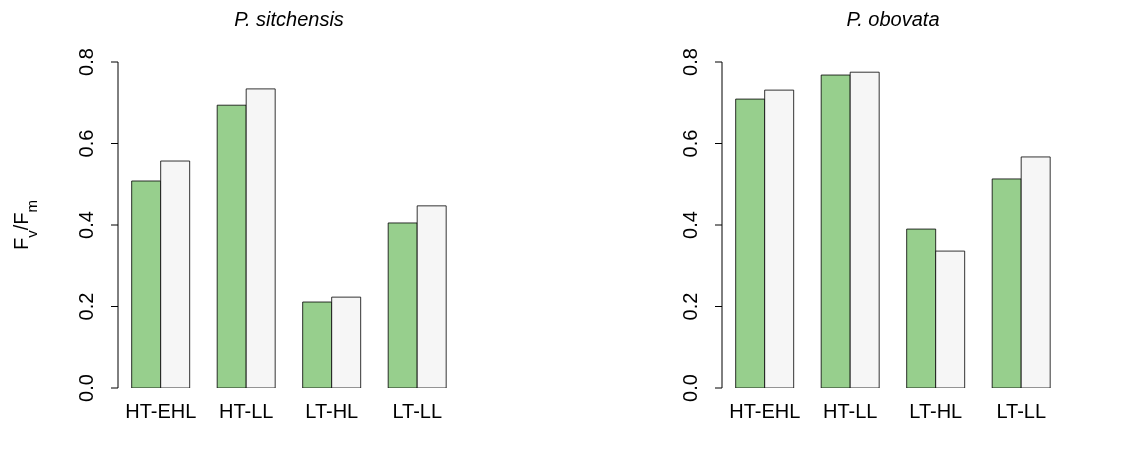 This screenshot has height=450, width=1141. Describe the element at coordinates (893, 19) in the screenshot. I see `chart-title: P. obovata` at that location.